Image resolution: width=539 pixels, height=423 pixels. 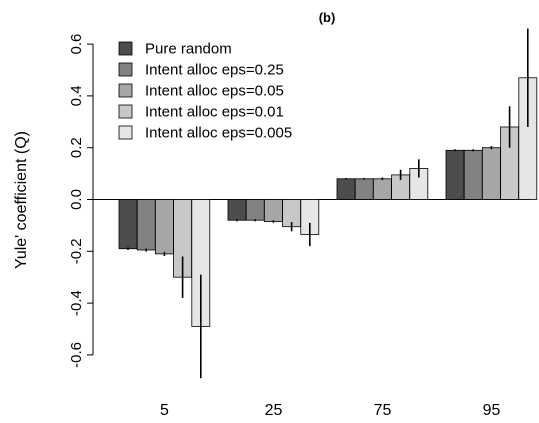 I want to click on legend-label: Intent alloc eps=0.25, so click(x=214, y=70).